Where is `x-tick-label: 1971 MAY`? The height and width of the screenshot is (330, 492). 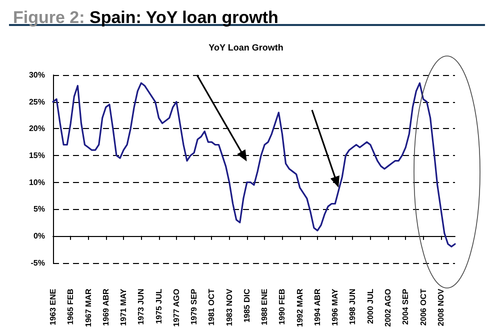
x-tick-label: 1971 MAY is located at coordinates (123, 307).